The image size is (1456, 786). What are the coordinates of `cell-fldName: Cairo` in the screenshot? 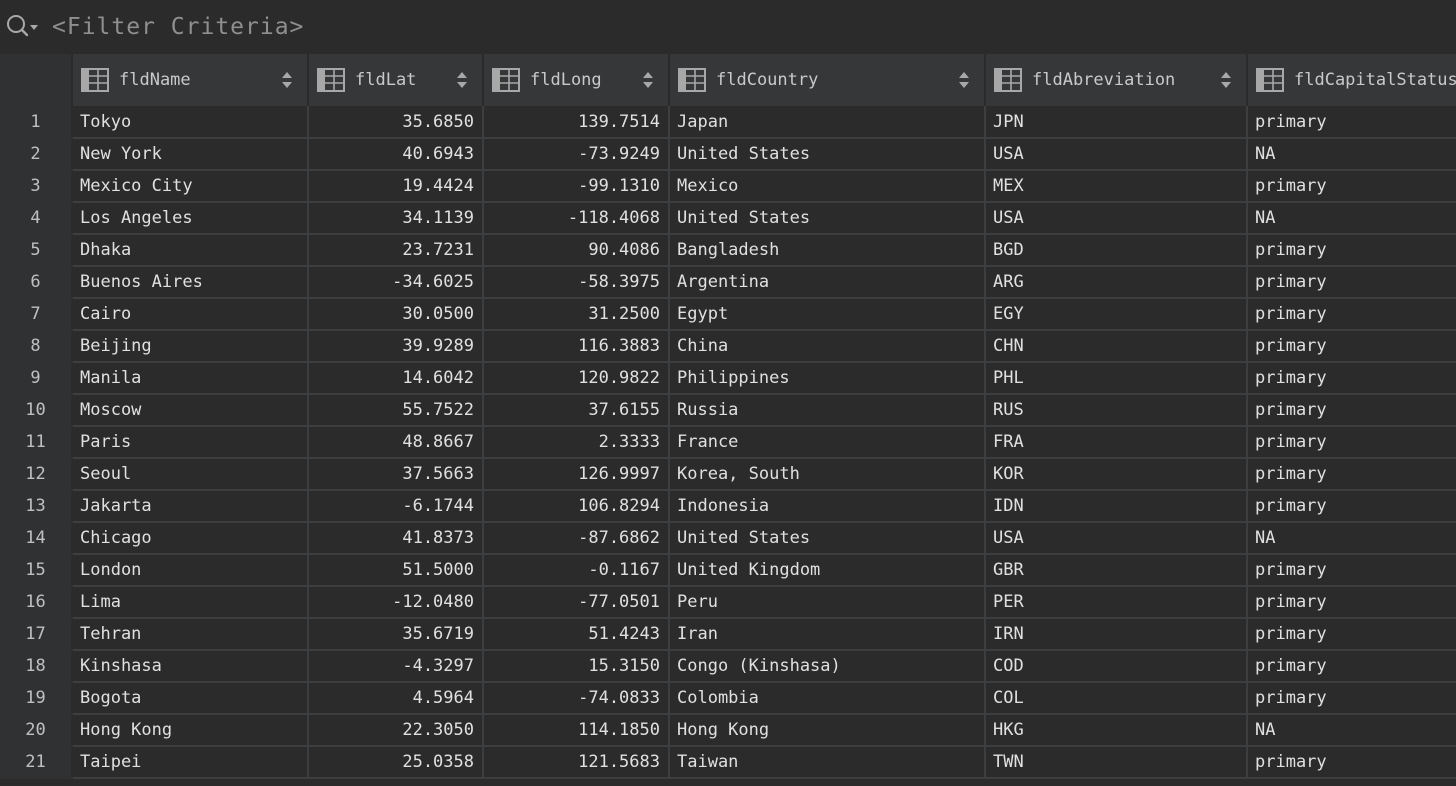 It's located at (190, 314).